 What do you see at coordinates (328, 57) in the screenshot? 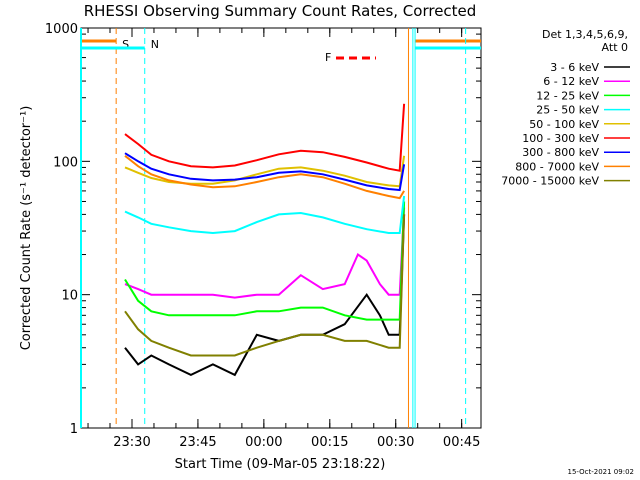
I see `flare-flag-label: F` at bounding box center [328, 57].